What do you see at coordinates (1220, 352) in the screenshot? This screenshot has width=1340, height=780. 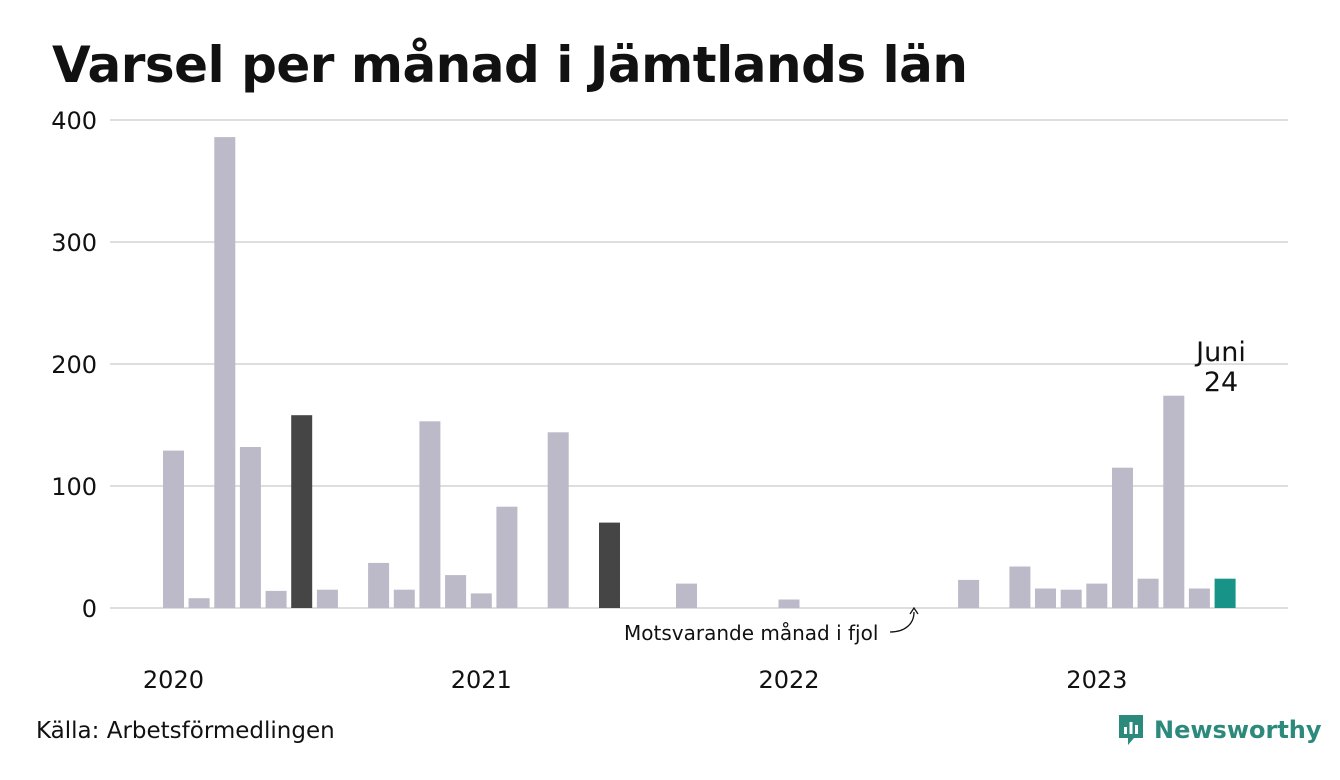 I see `highlight-label-month: Juni` at bounding box center [1220, 352].